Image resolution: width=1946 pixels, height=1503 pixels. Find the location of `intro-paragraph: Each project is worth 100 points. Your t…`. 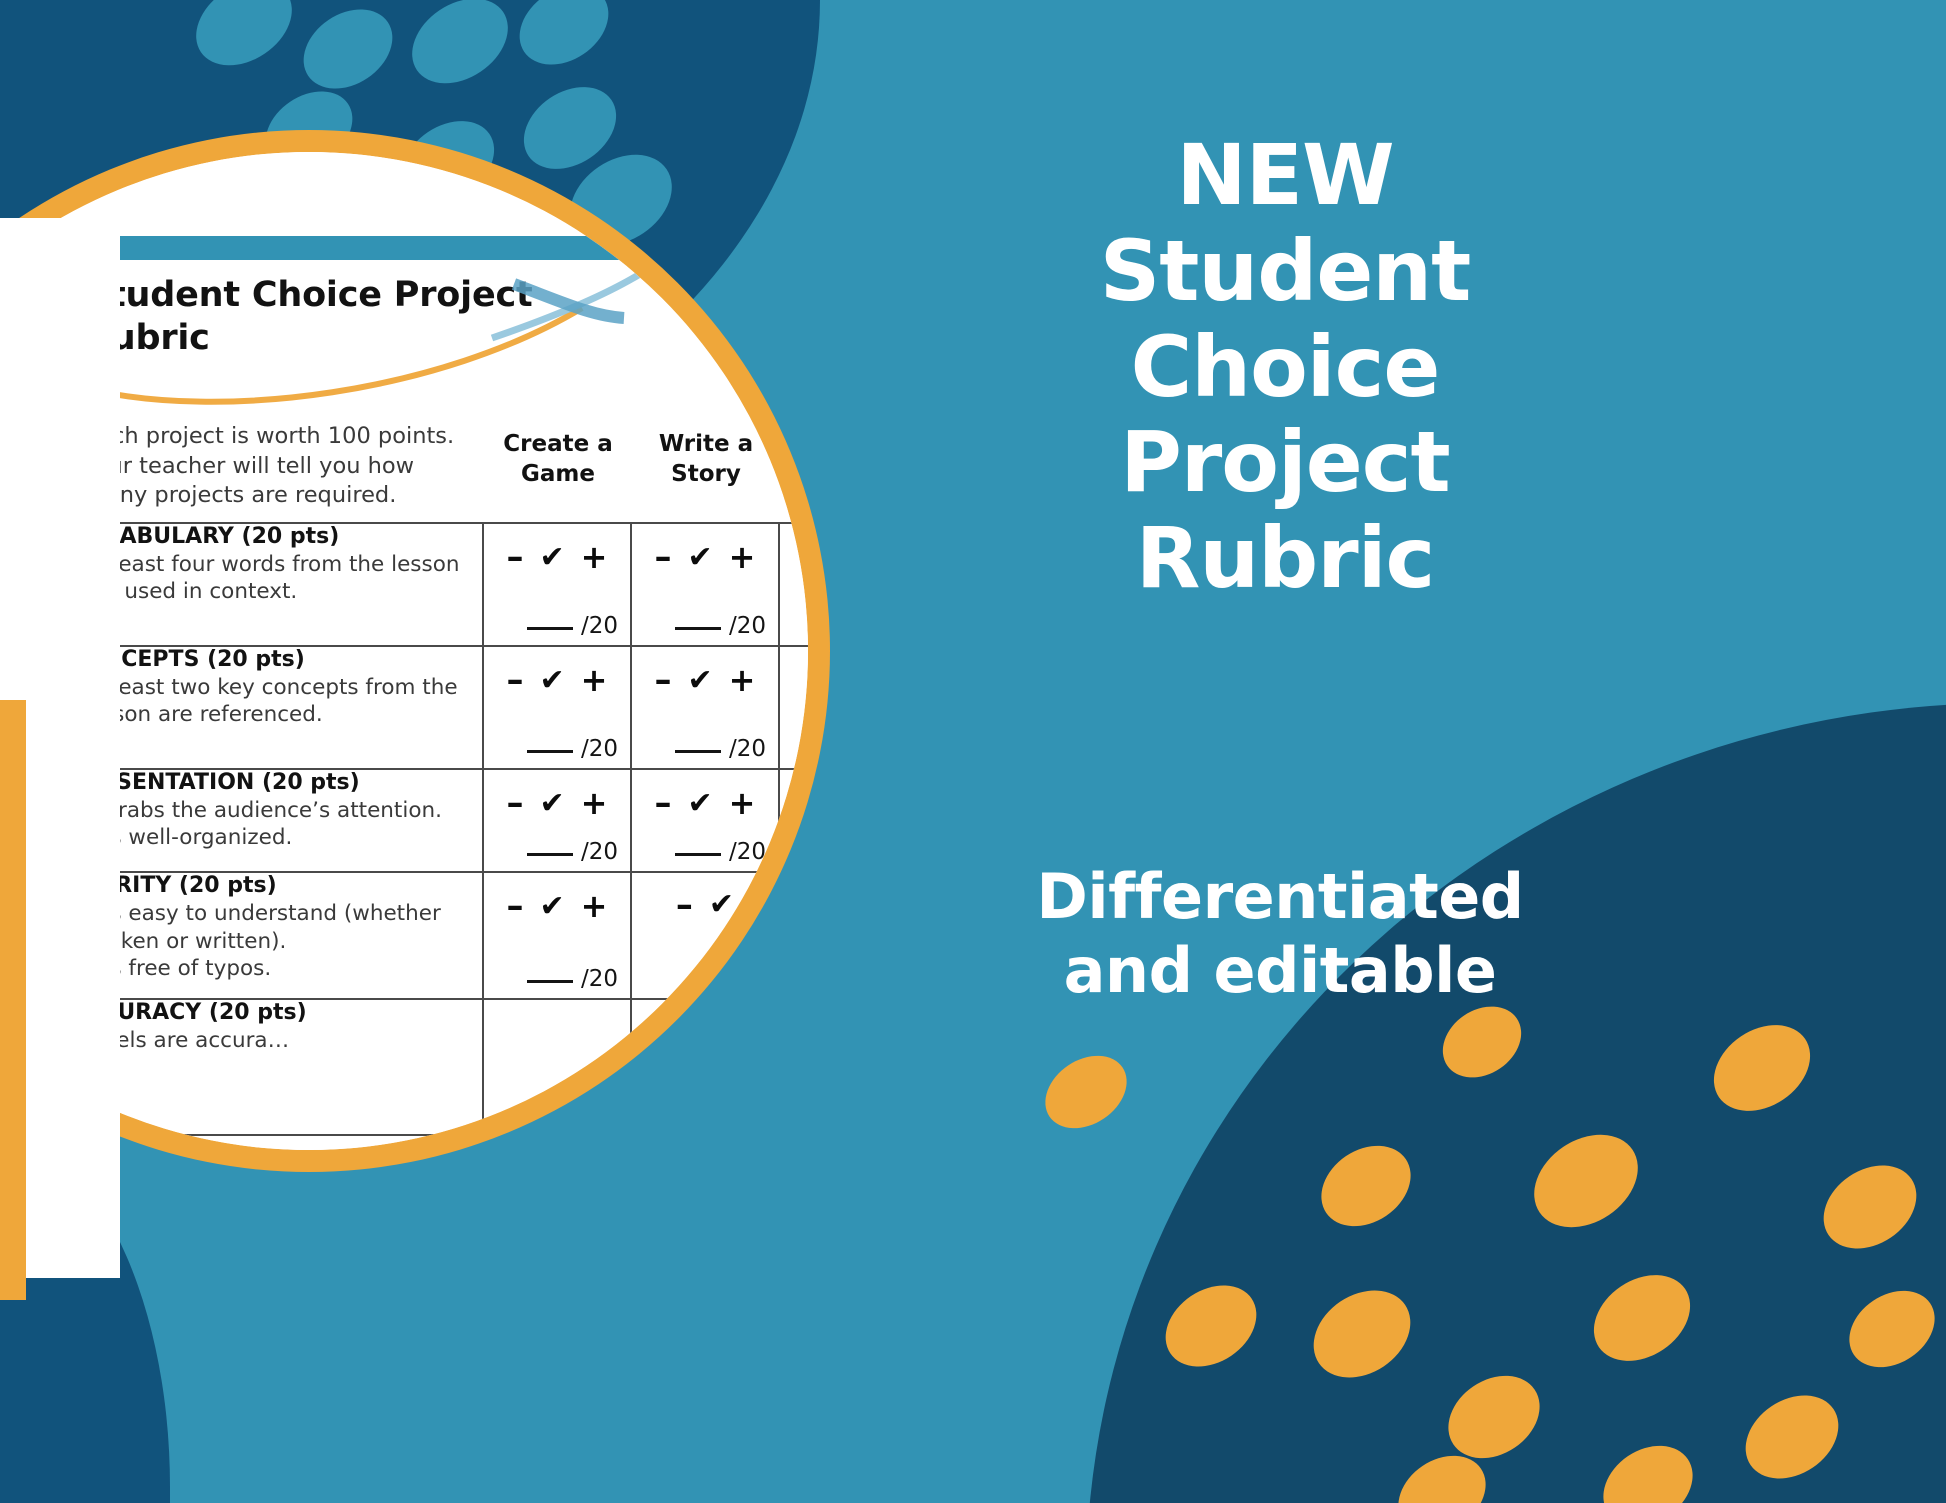

intro-paragraph: Each project is worth 100 points. Your t… is located at coordinates (269, 466).